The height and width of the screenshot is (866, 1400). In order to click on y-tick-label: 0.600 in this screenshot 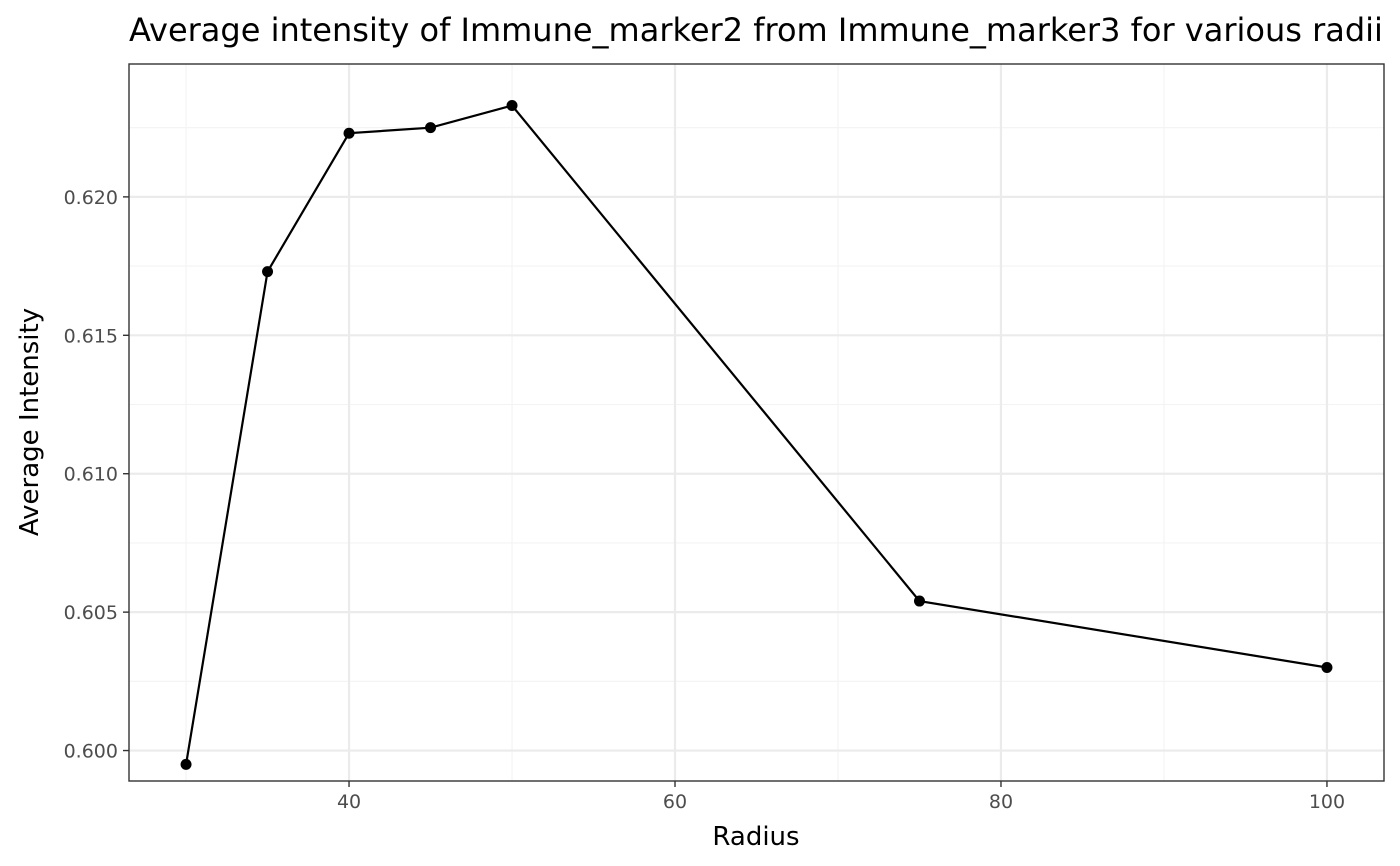, I will do `click(91, 752)`.